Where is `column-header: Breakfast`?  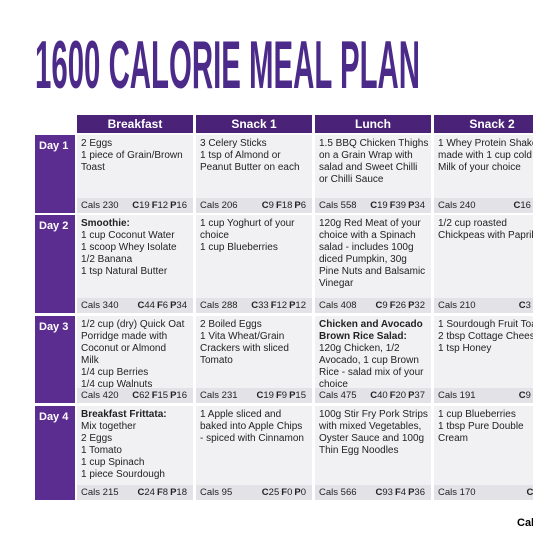
column-header: Breakfast is located at coordinates (135, 124).